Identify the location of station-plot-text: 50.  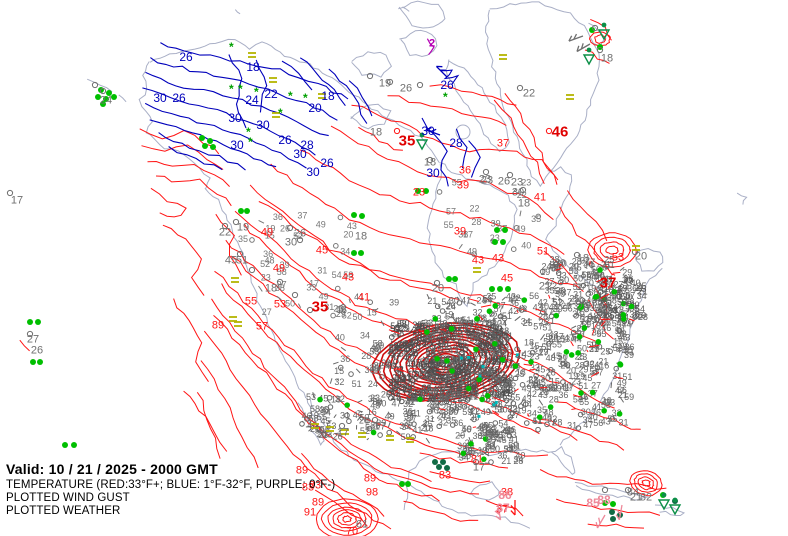
(466, 456).